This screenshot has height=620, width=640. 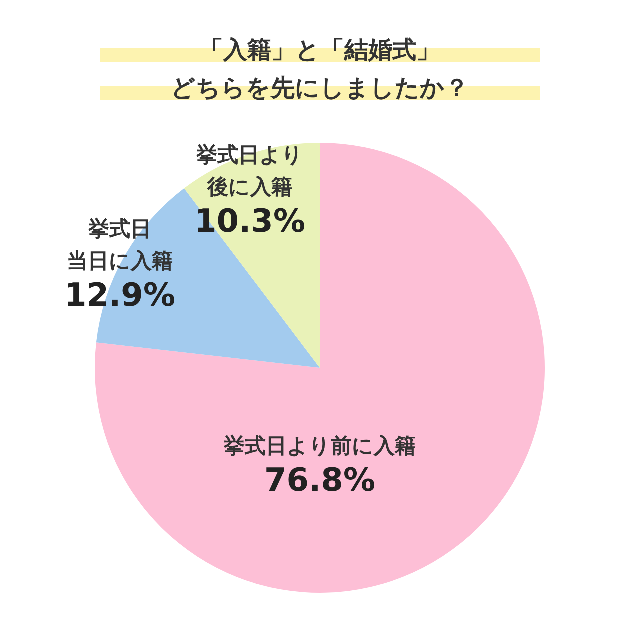 I want to click on slice-label: 挙式日当日に入籍, so click(x=120, y=245).